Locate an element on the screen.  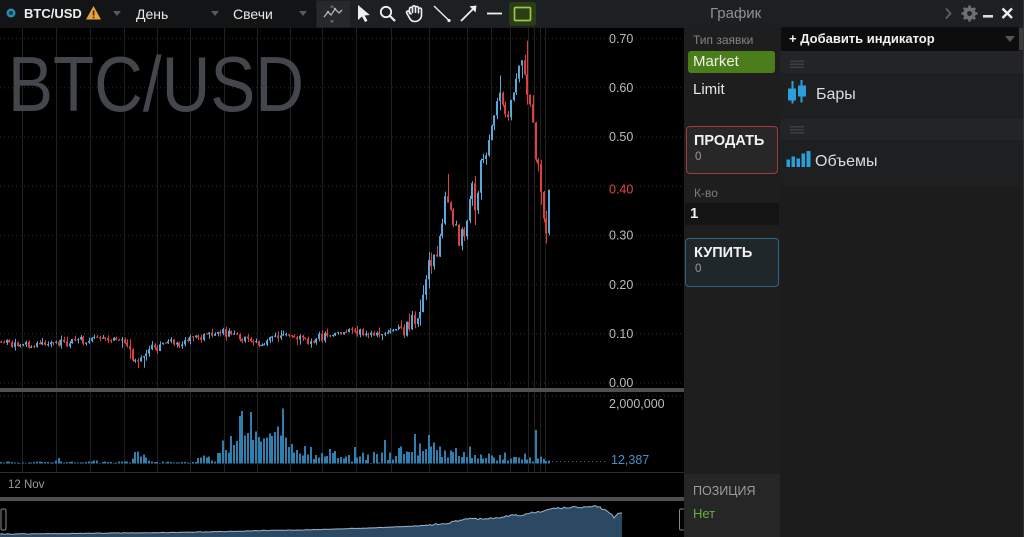
svg-text: 0.00 is located at coordinates (621, 383).